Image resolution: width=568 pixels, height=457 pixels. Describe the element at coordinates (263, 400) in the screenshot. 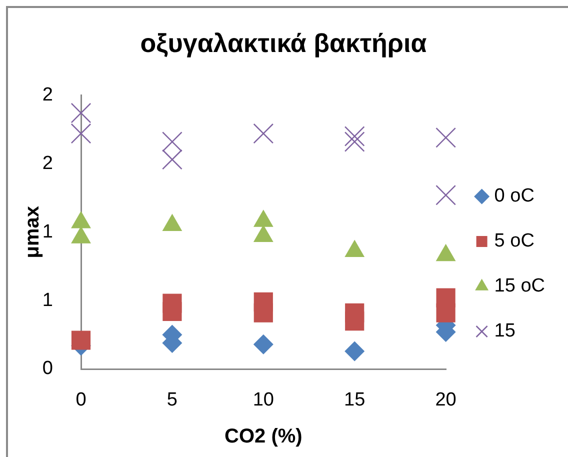

I see `x-tick-label: 10` at that location.